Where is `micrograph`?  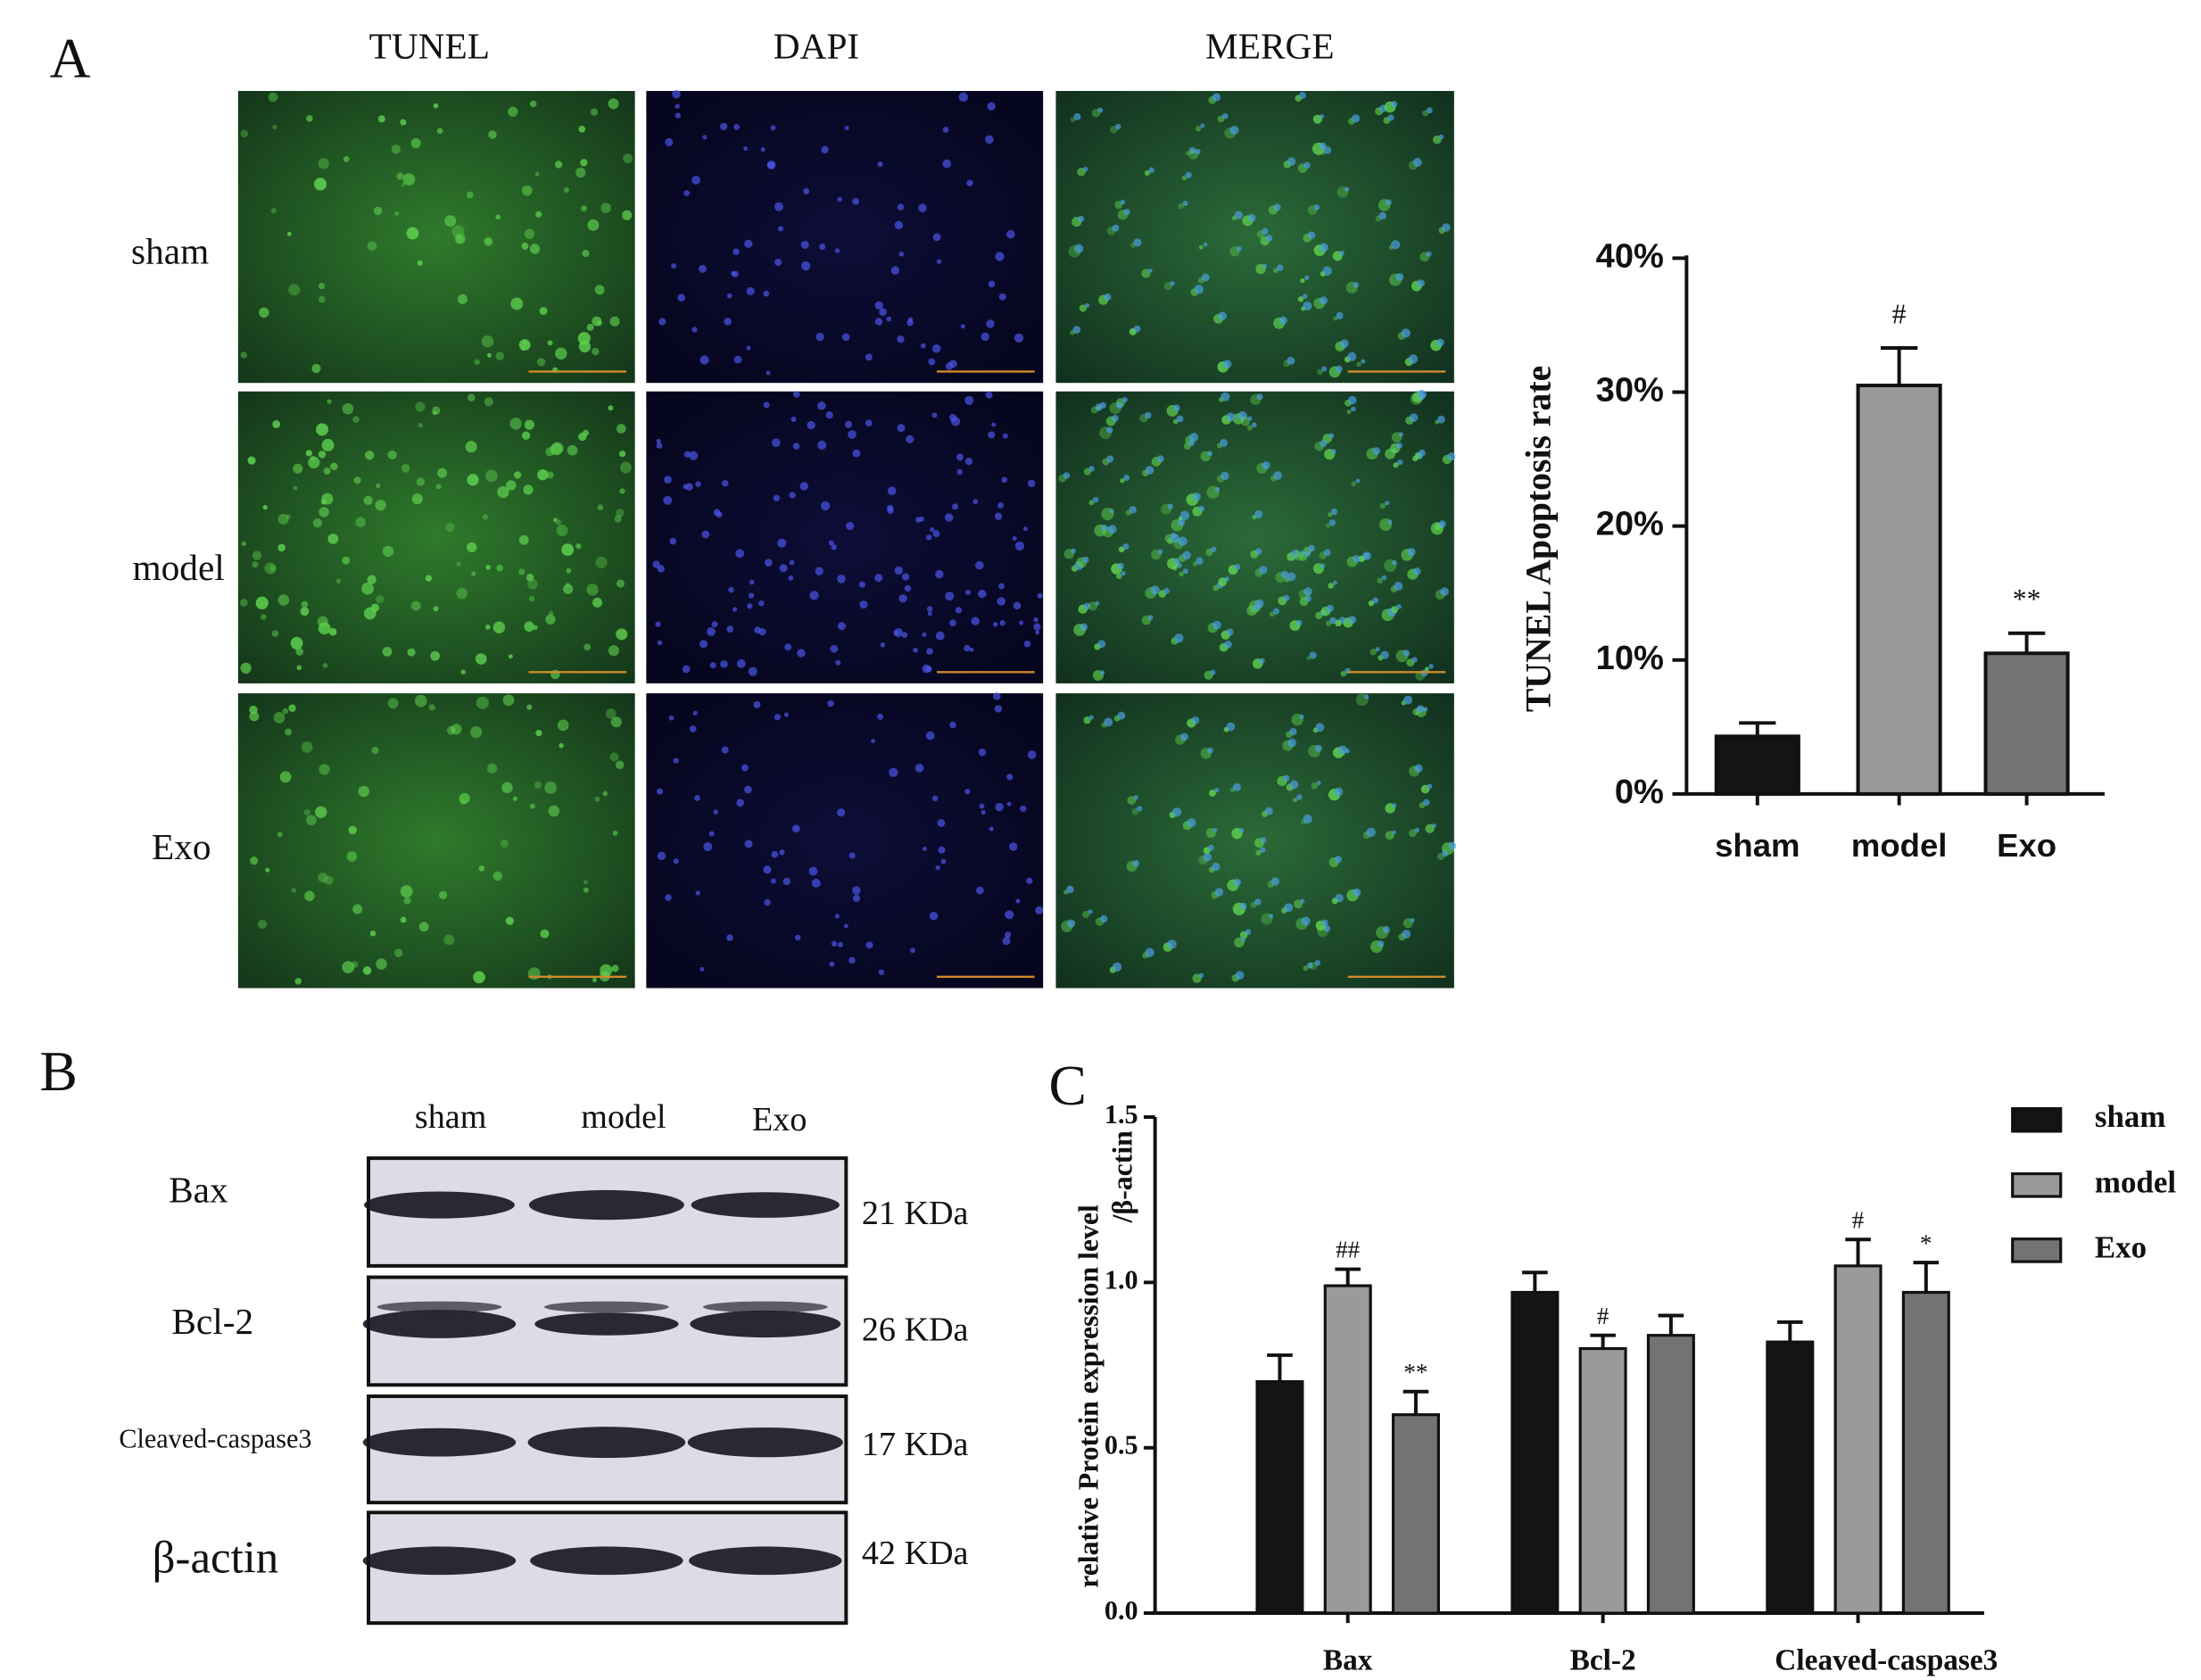 micrograph is located at coordinates (436, 237).